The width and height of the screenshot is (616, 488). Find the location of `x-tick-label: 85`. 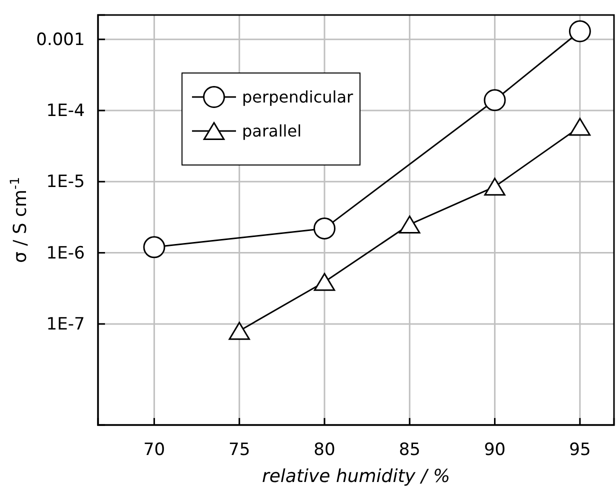

x-tick-label: 85 is located at coordinates (409, 450).